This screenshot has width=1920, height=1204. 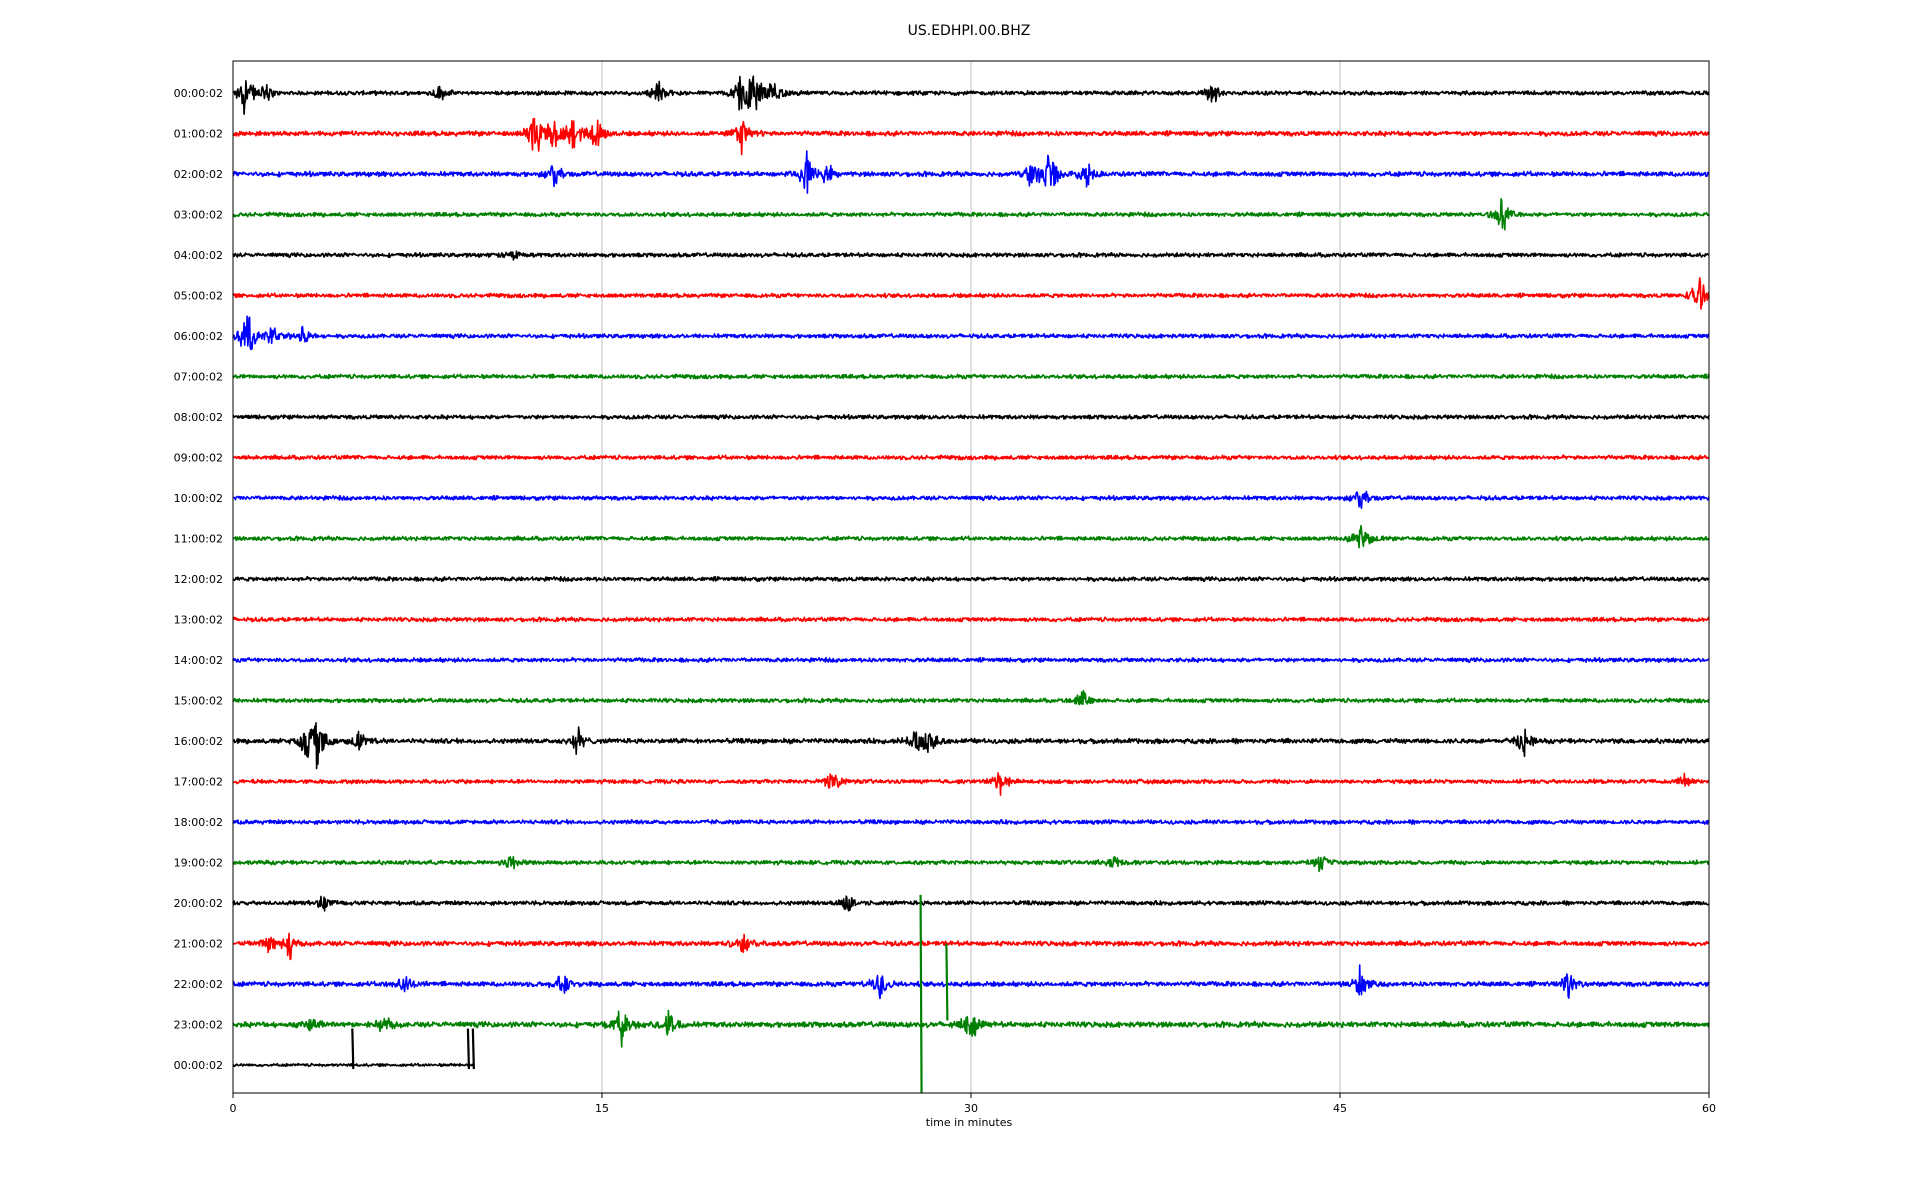 What do you see at coordinates (198, 822) in the screenshot?
I see `row-time-label: 18:00:02` at bounding box center [198, 822].